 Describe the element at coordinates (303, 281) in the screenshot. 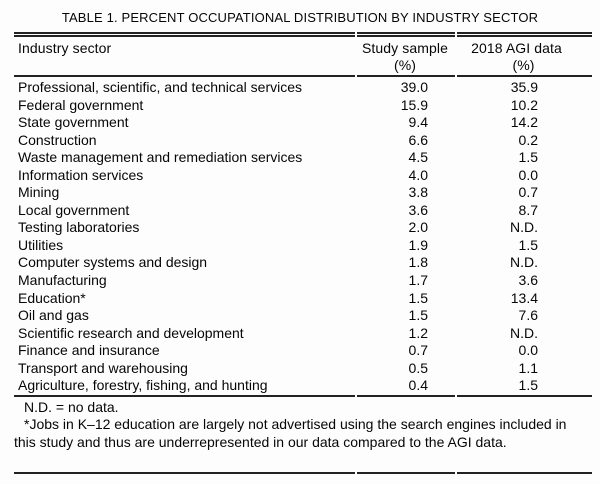

I see `table-row: Manufacturing 1.7 3.6` at that location.